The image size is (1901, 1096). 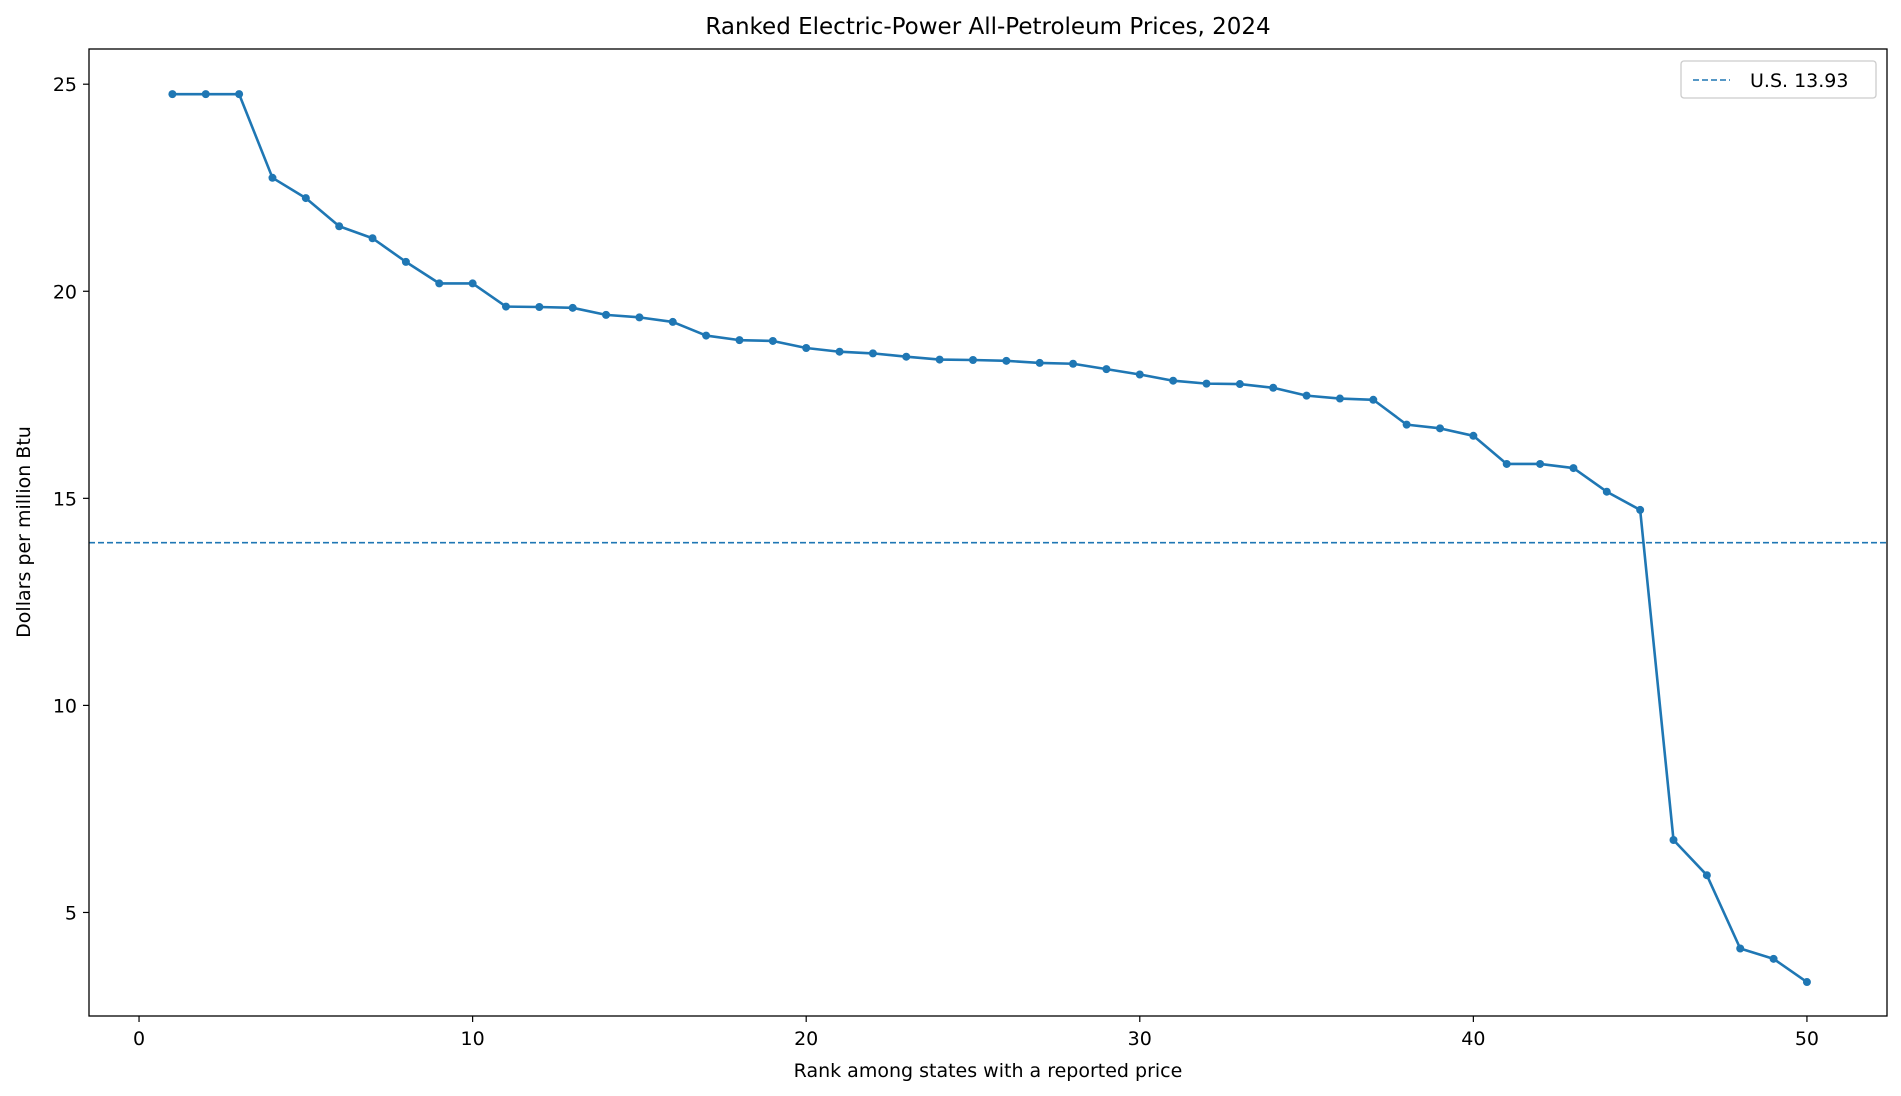 I want to click on x-tick-label: 50, so click(x=1807, y=1039).